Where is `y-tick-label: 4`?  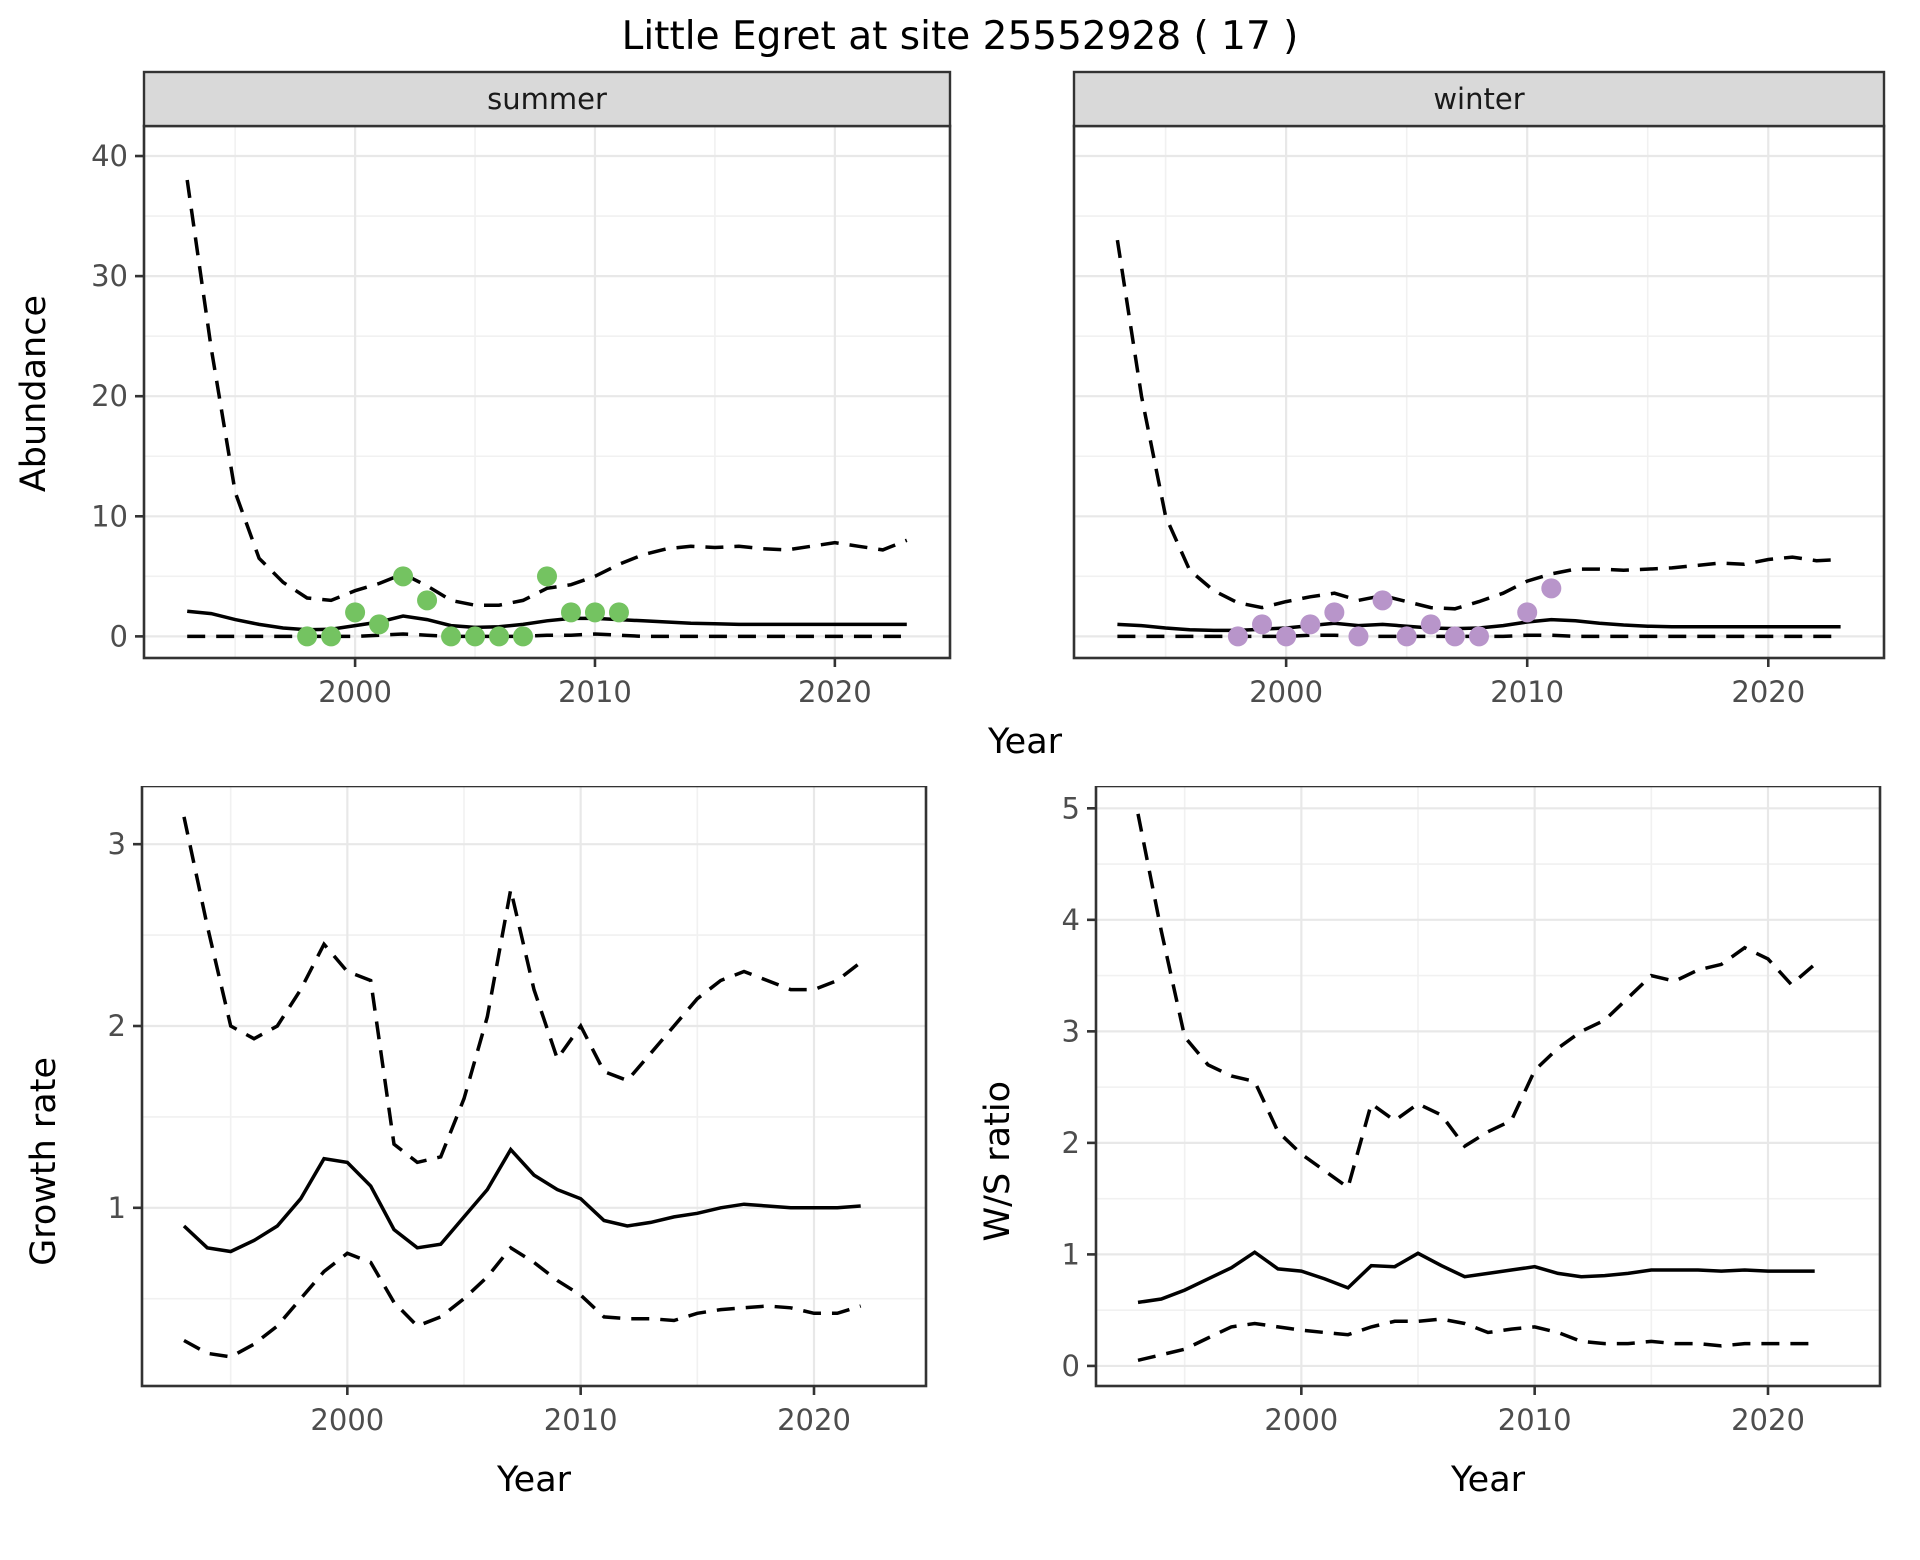 y-tick-label: 4 is located at coordinates (1071, 920).